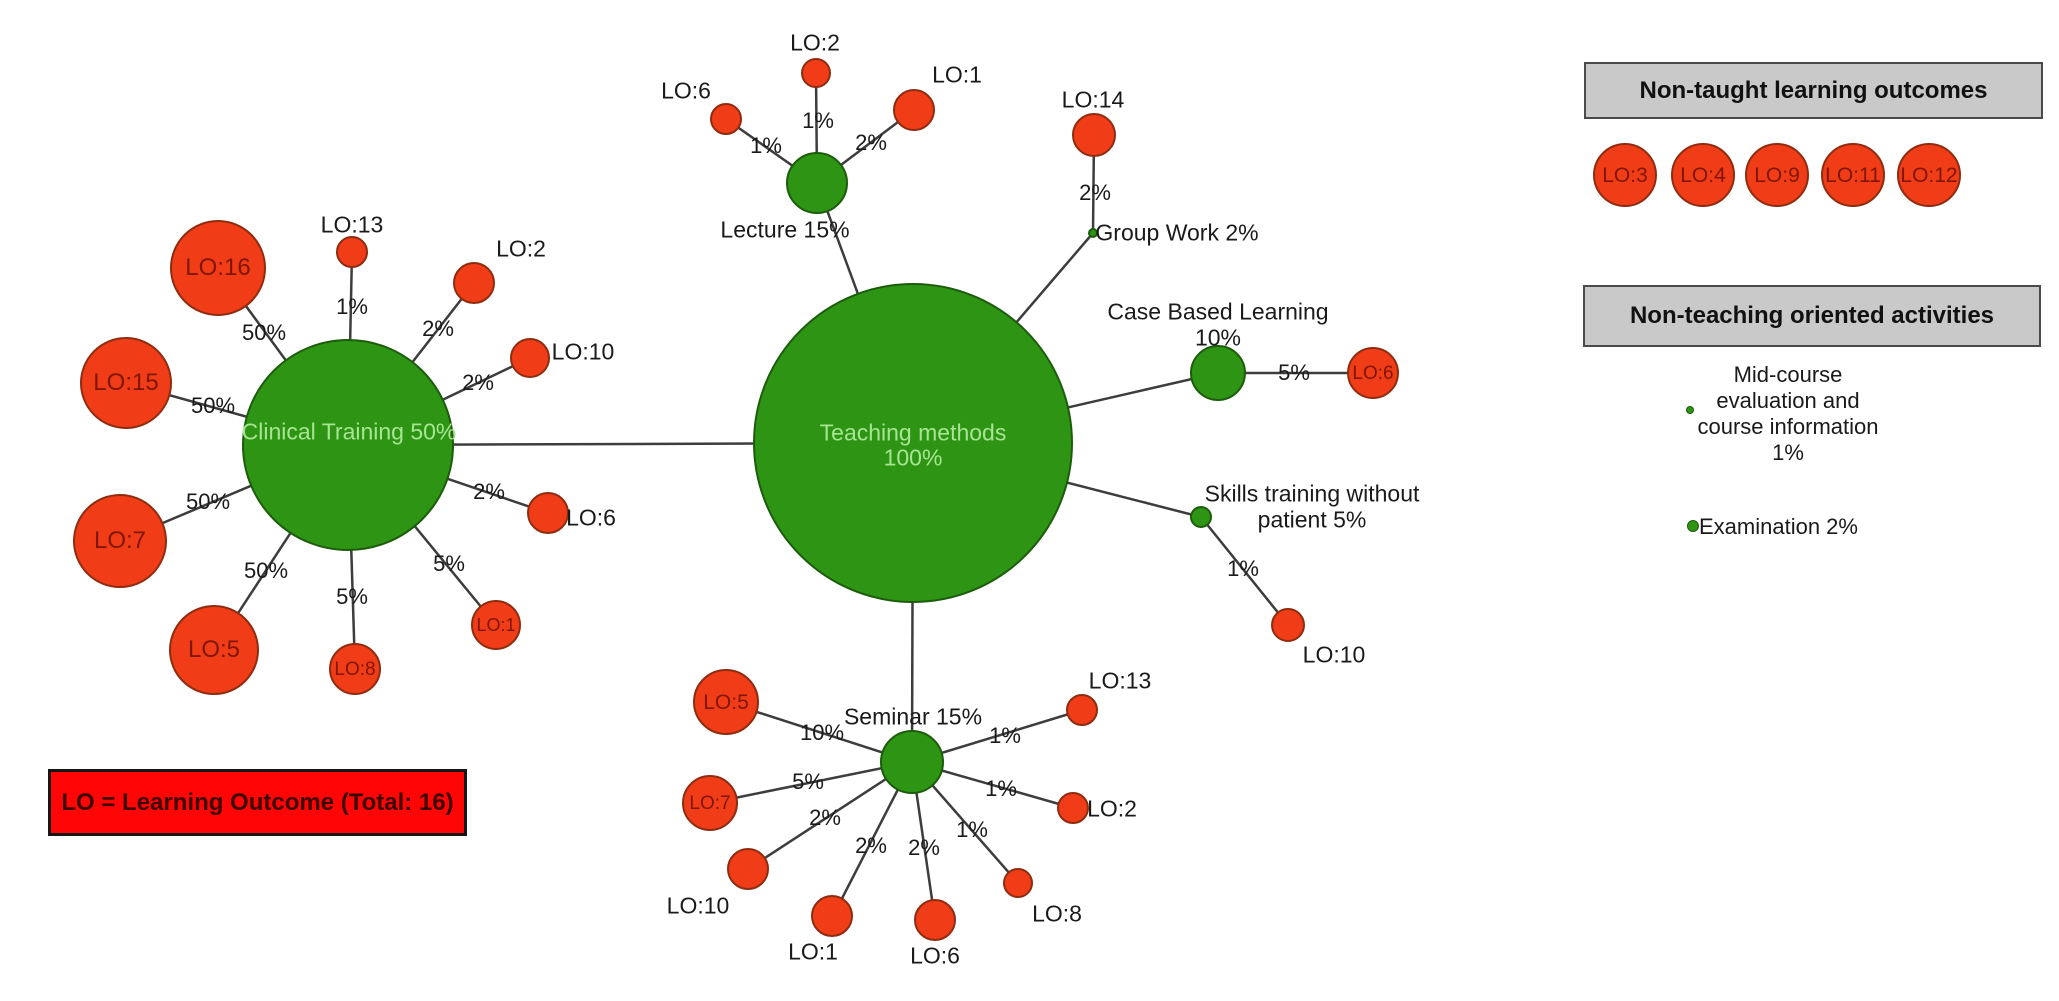  Describe the element at coordinates (785, 229) in the screenshot. I see `label-lecture: Lecture 15%` at that location.